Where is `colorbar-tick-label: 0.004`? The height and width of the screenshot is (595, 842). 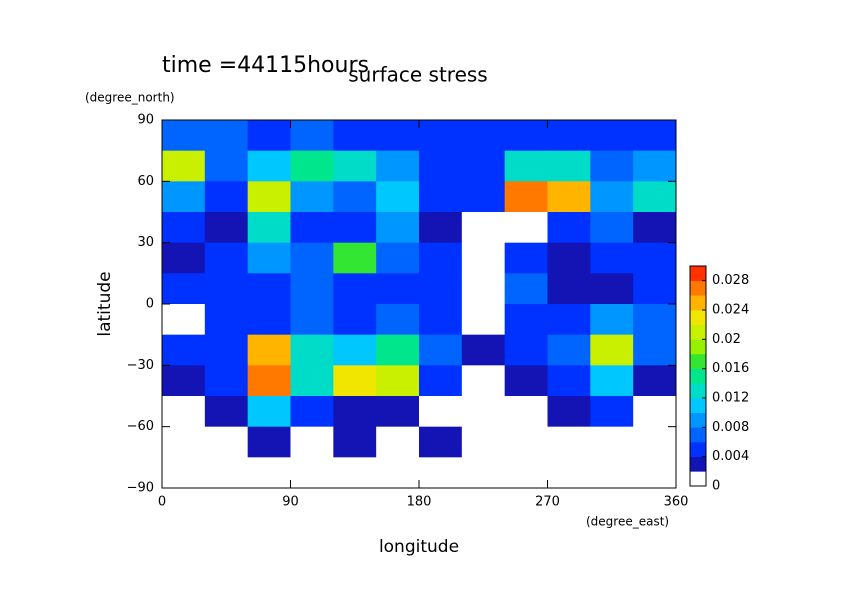 colorbar-tick-label: 0.004 is located at coordinates (730, 456).